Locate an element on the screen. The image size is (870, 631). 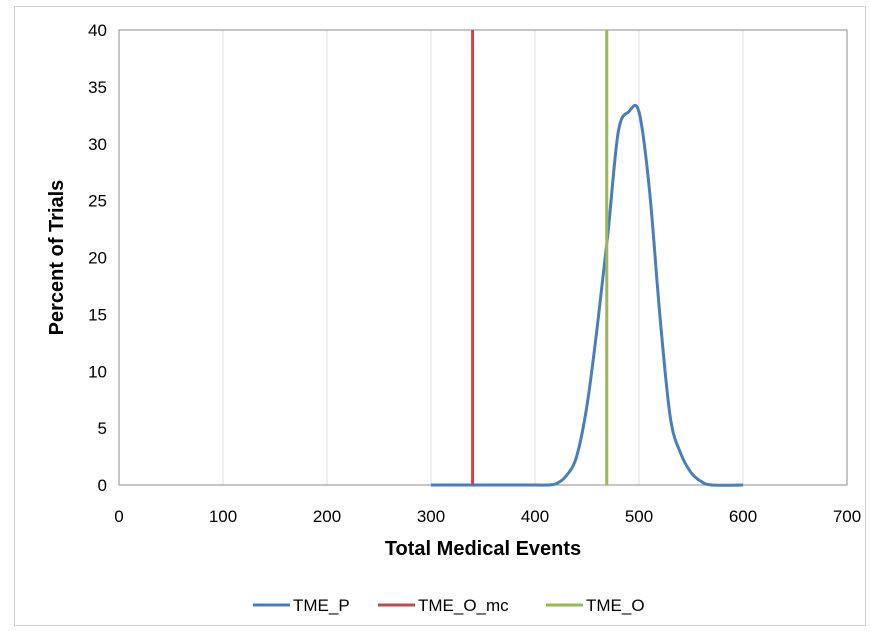
x-tick-label: 600 is located at coordinates (743, 516).